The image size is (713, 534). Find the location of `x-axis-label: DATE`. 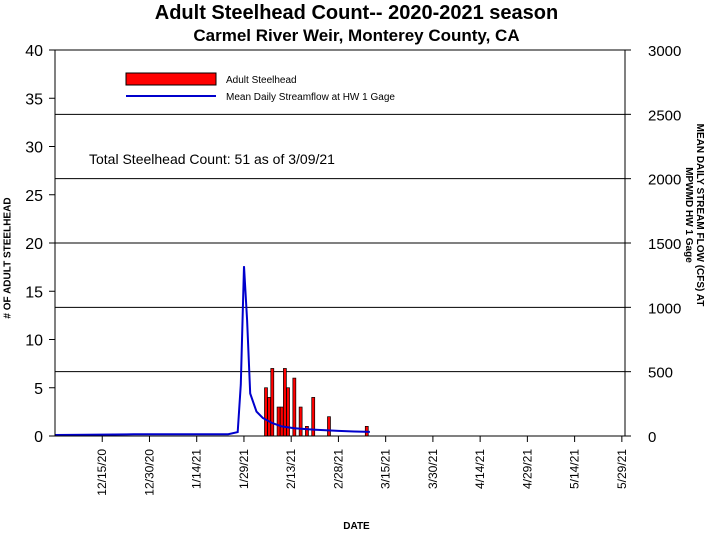

x-axis-label: DATE is located at coordinates (356, 526).